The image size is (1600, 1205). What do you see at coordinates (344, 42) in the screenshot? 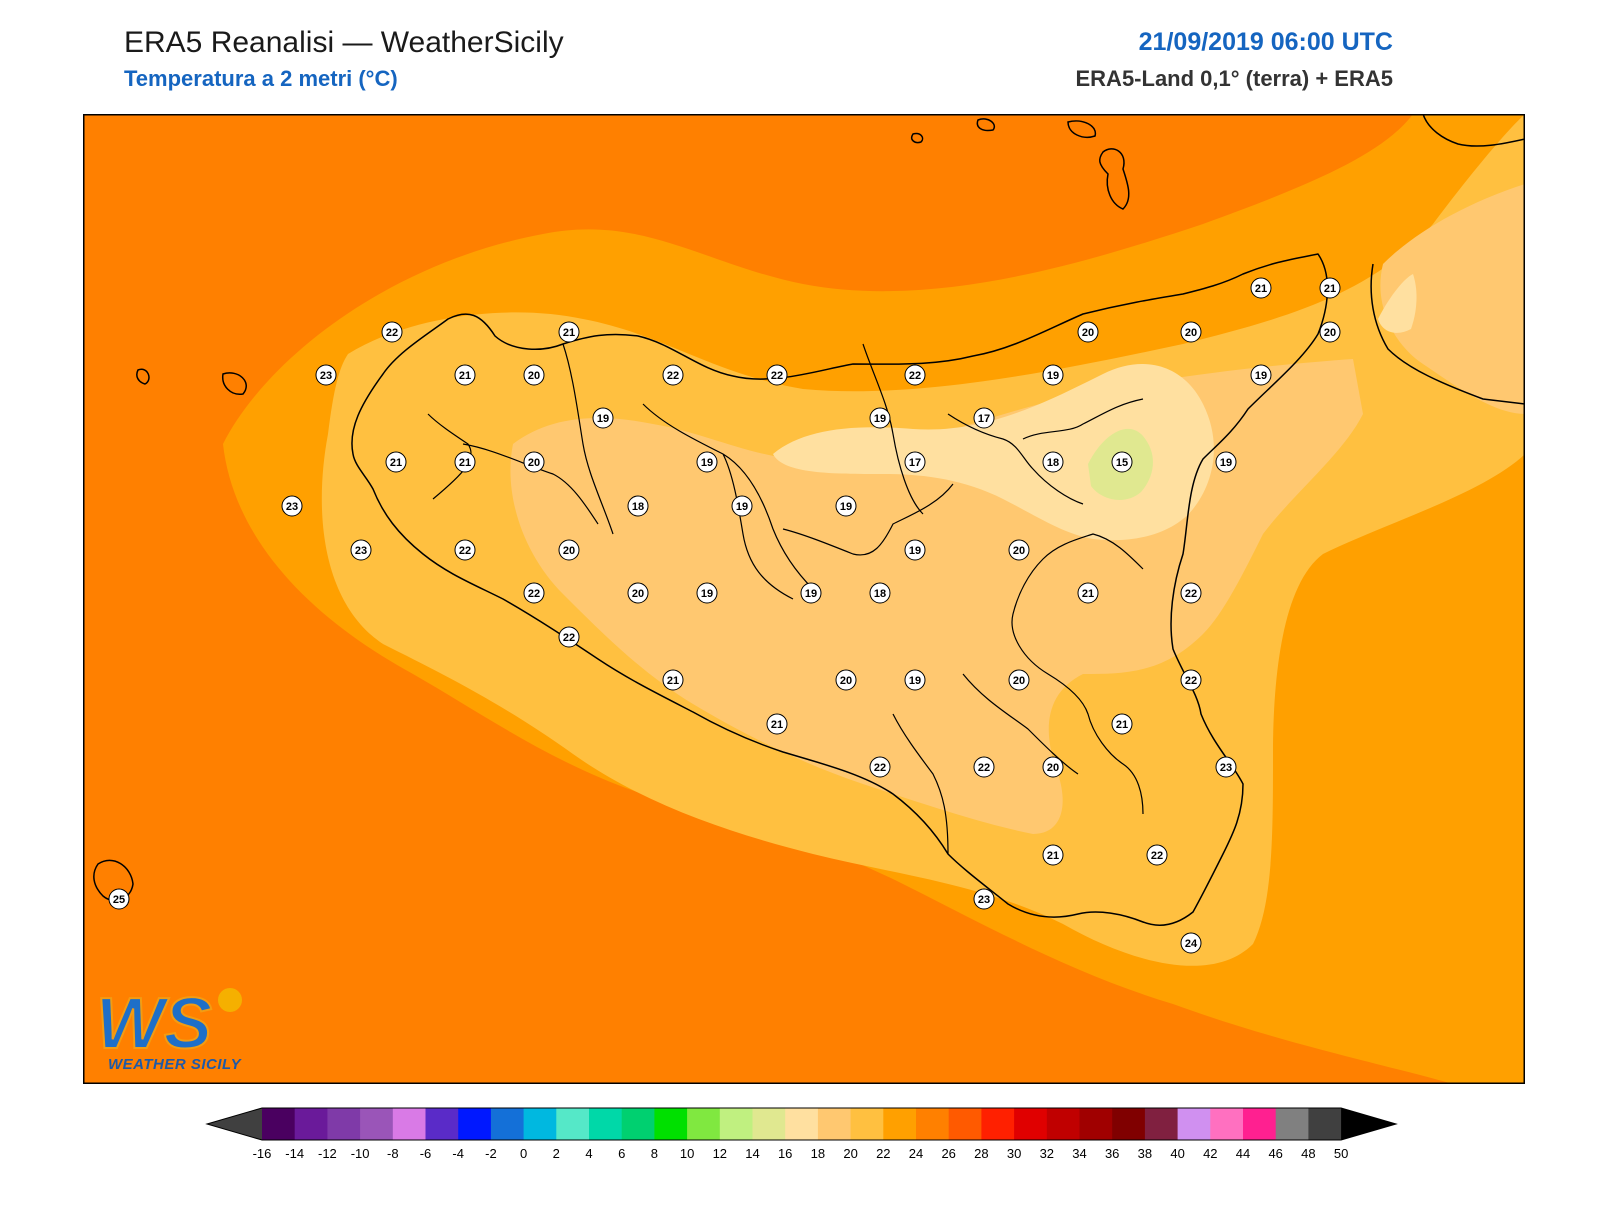
I see `map-title: ERA5 Reanalisi — WeatherSicily` at bounding box center [344, 42].